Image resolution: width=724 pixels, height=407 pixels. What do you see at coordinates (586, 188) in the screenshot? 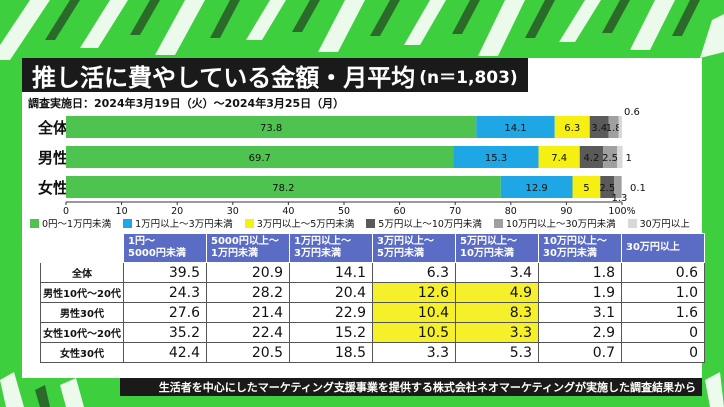
I see `data-label: 5` at bounding box center [586, 188].